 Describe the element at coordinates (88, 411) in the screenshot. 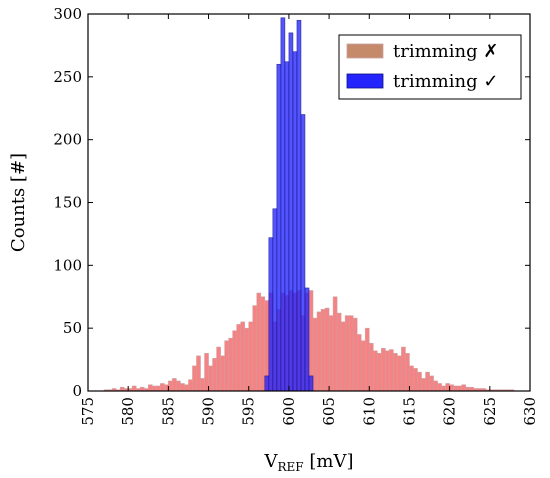

I see `x-tick-label: 575` at that location.